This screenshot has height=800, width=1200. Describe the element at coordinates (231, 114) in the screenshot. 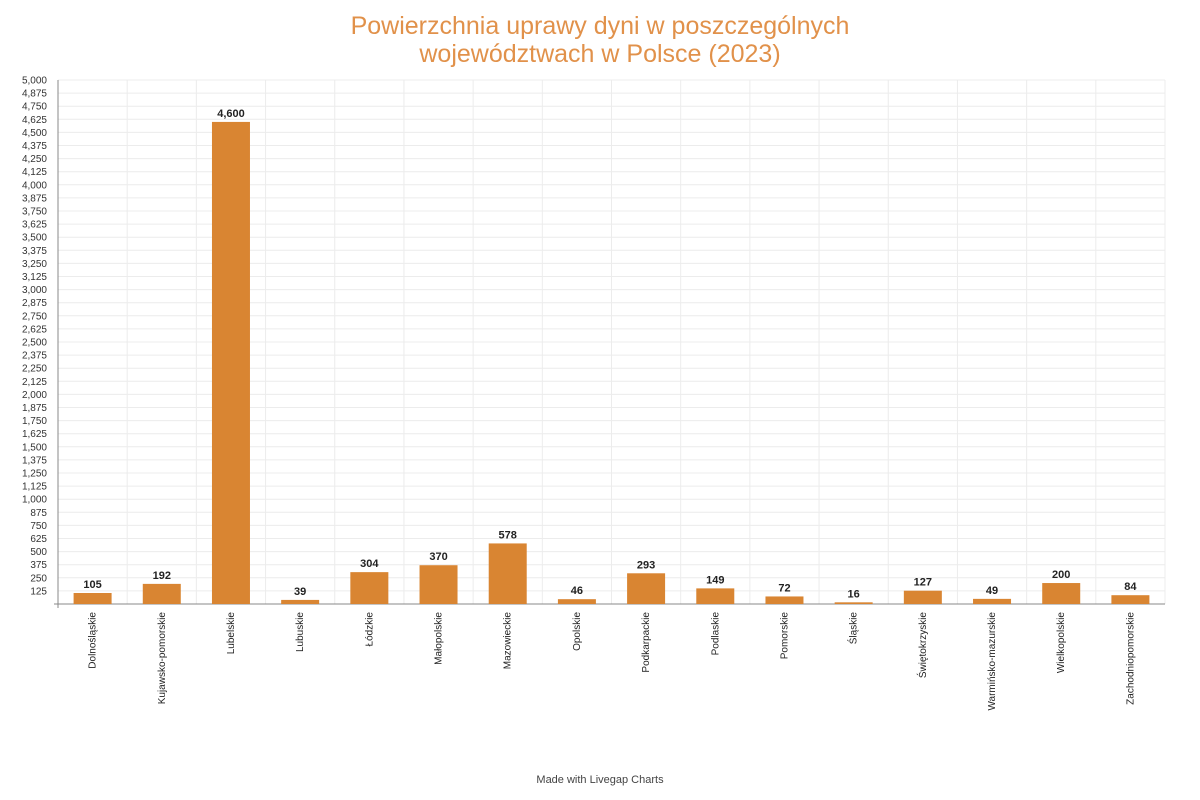

I see `bar-value-label: 4,600` at that location.